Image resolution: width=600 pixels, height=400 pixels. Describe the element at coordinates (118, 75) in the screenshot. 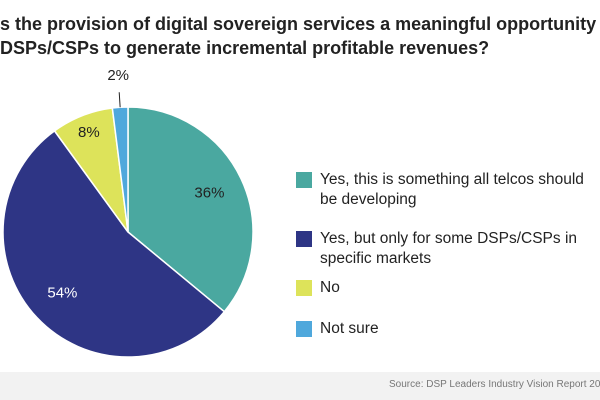

I see `data-label: 2%` at that location.